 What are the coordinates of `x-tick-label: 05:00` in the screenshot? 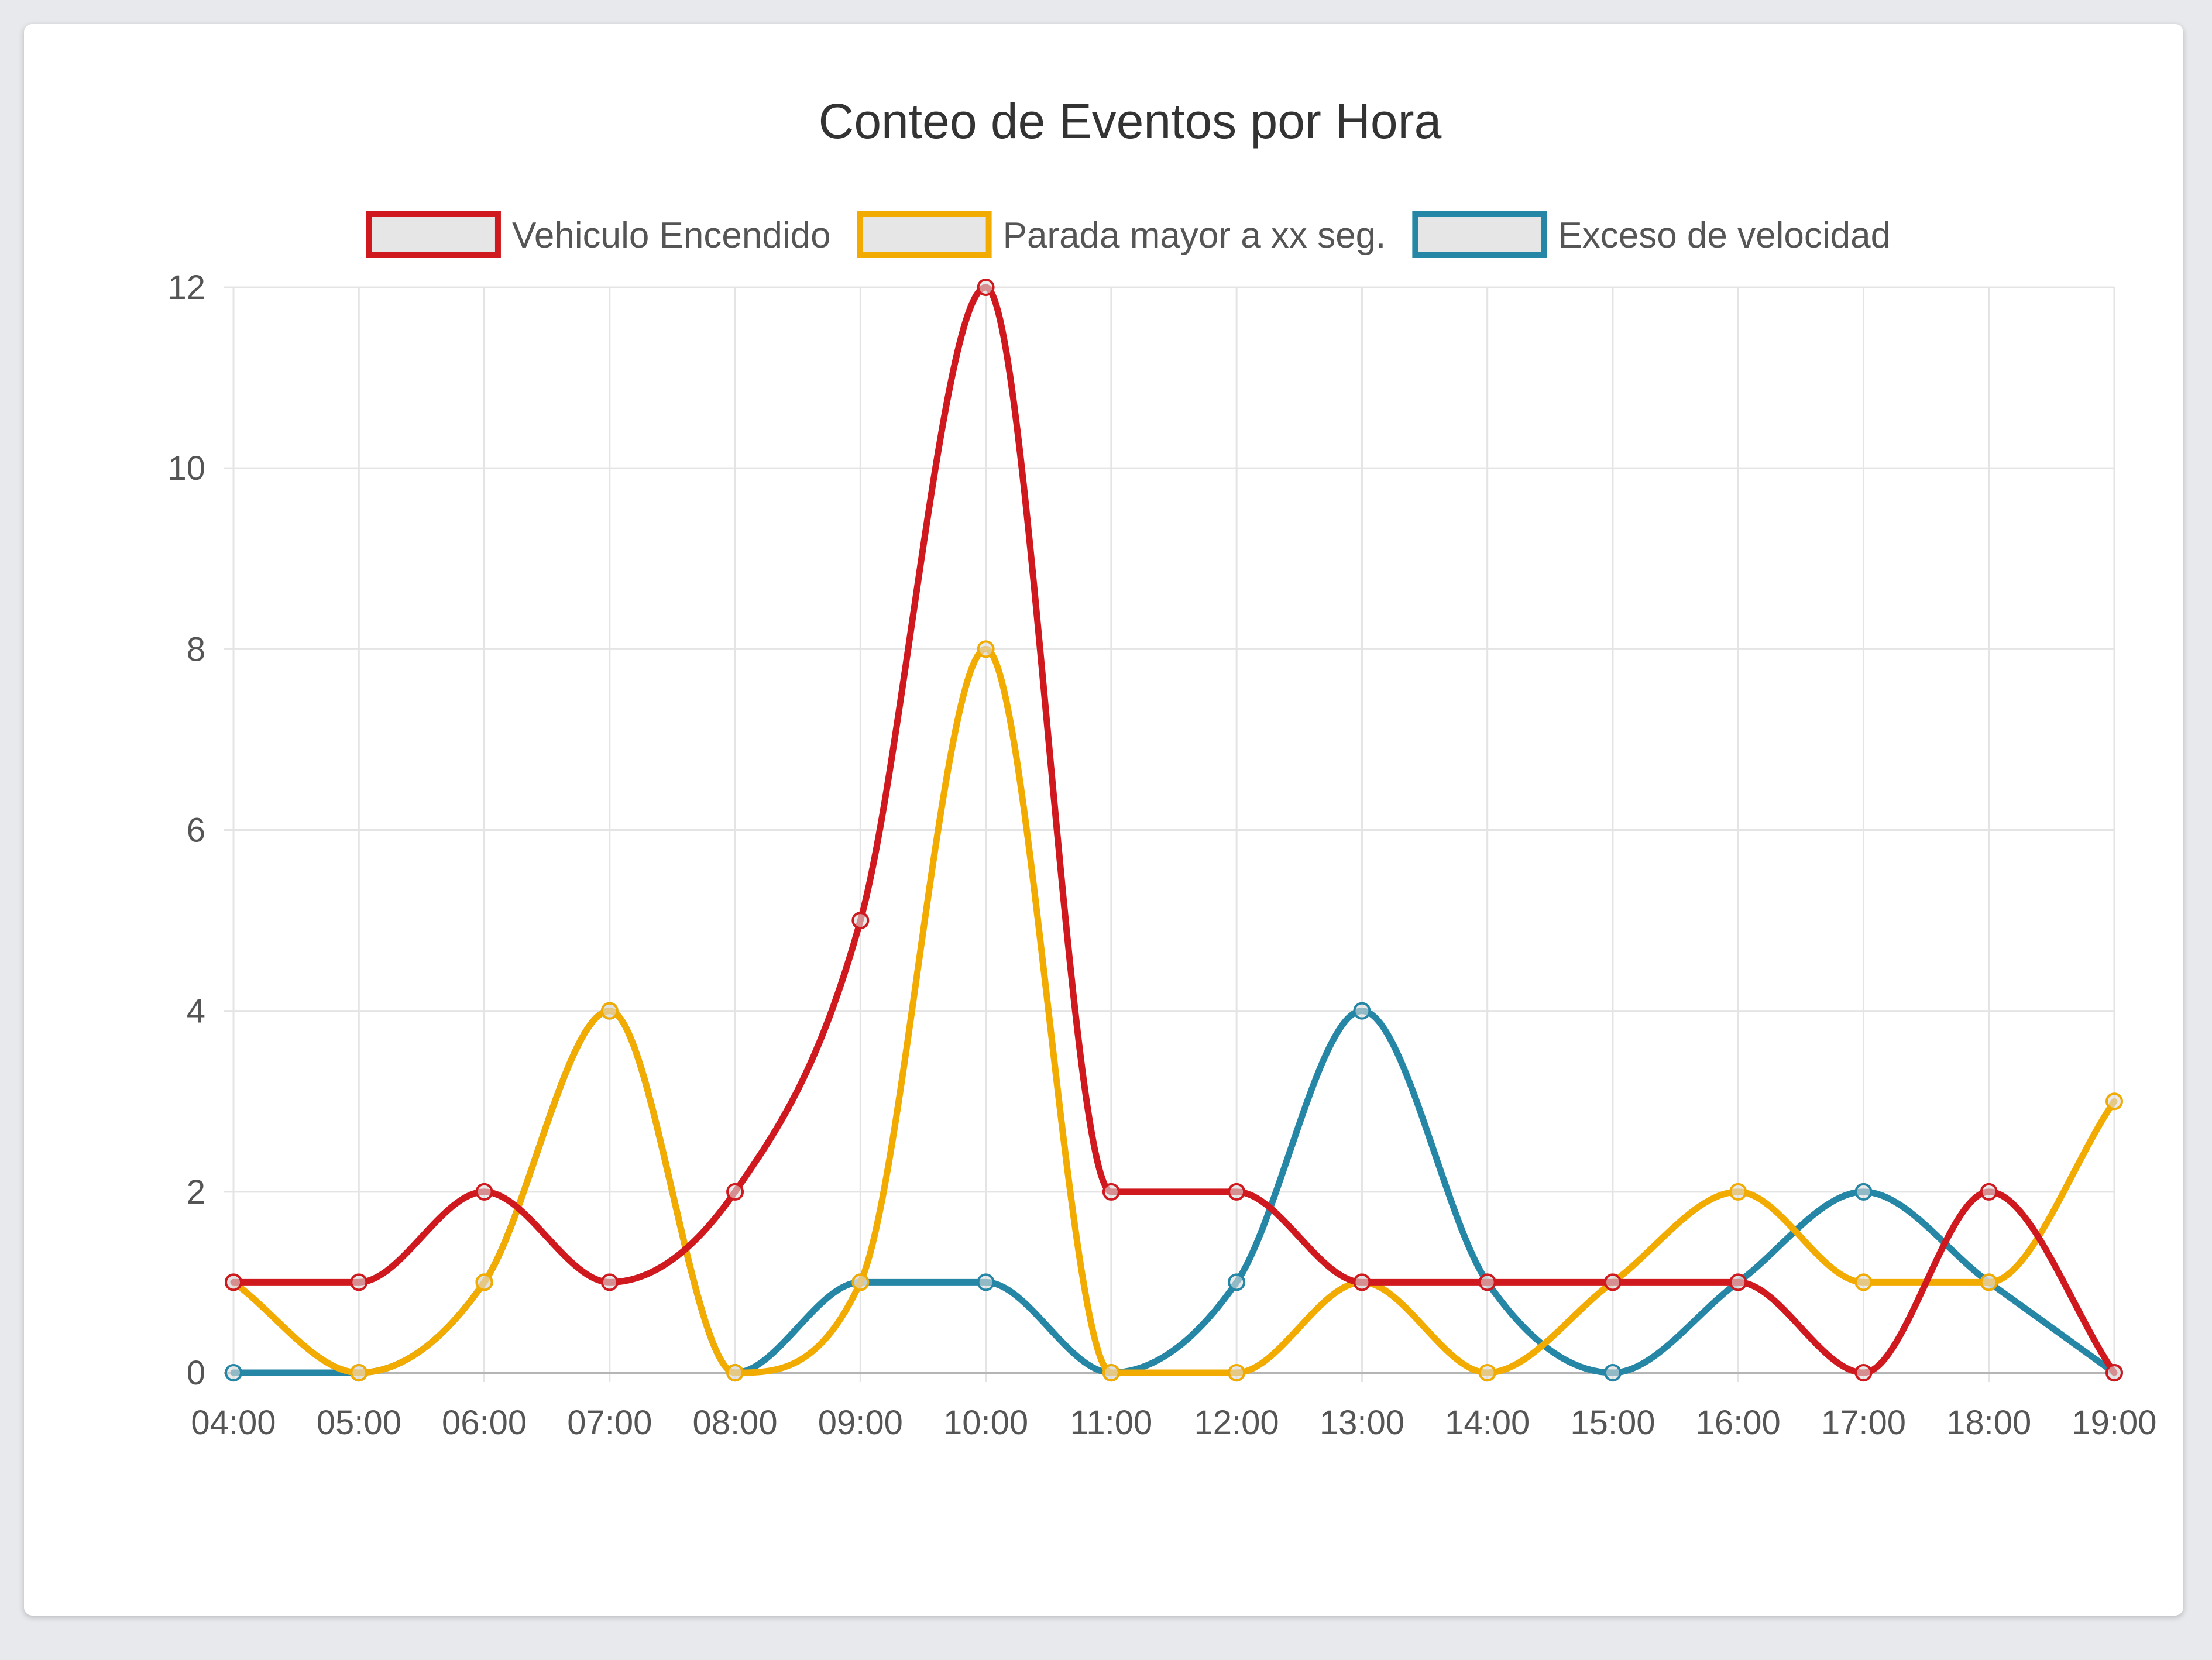 It's located at (359, 1423).